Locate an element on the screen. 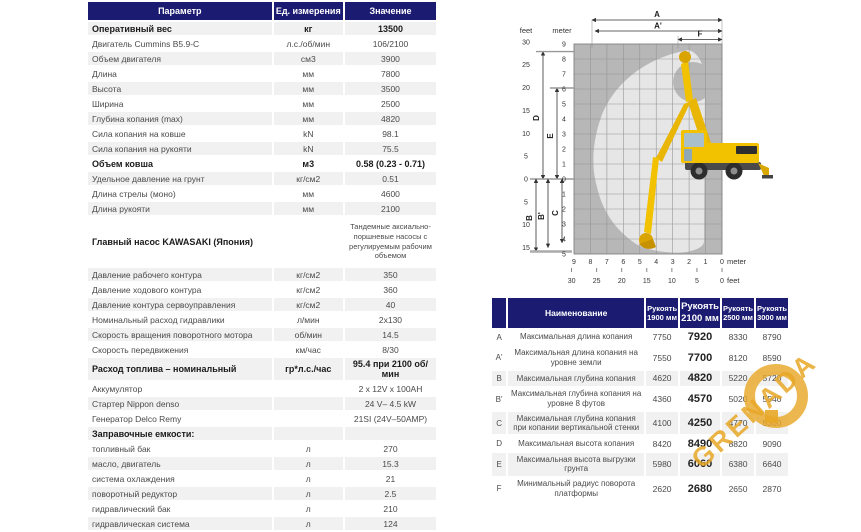 This screenshot has height=532, width=861. arm-header-line2: 3000 мм is located at coordinates (772, 317).